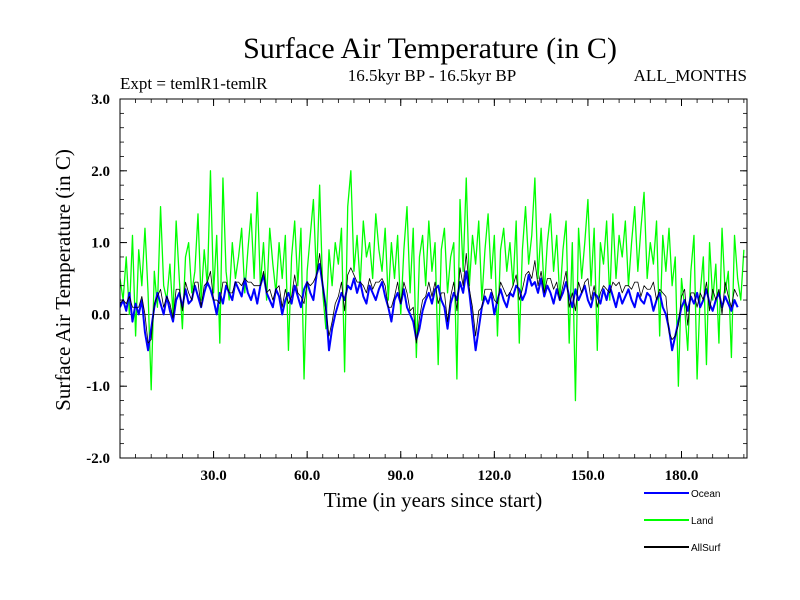 The image size is (800, 600). I want to click on legend: Ocean Land AllSurf, so click(682, 521).